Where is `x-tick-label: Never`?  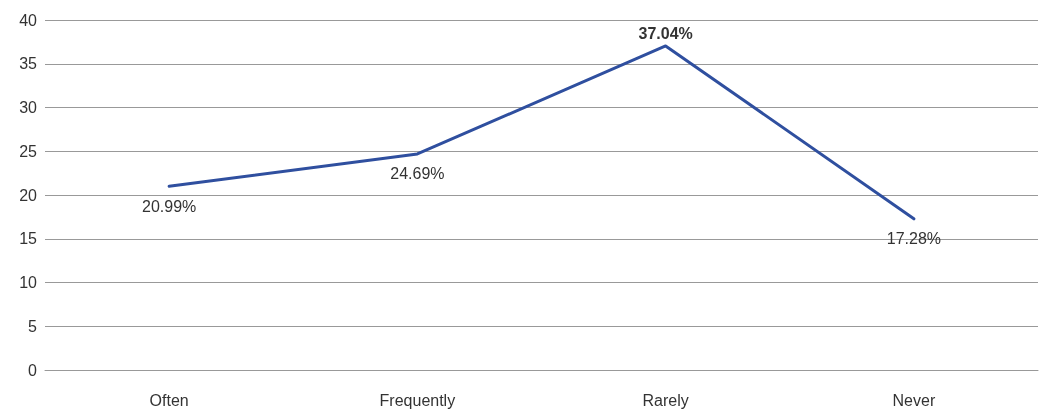 x-tick-label: Never is located at coordinates (914, 400).